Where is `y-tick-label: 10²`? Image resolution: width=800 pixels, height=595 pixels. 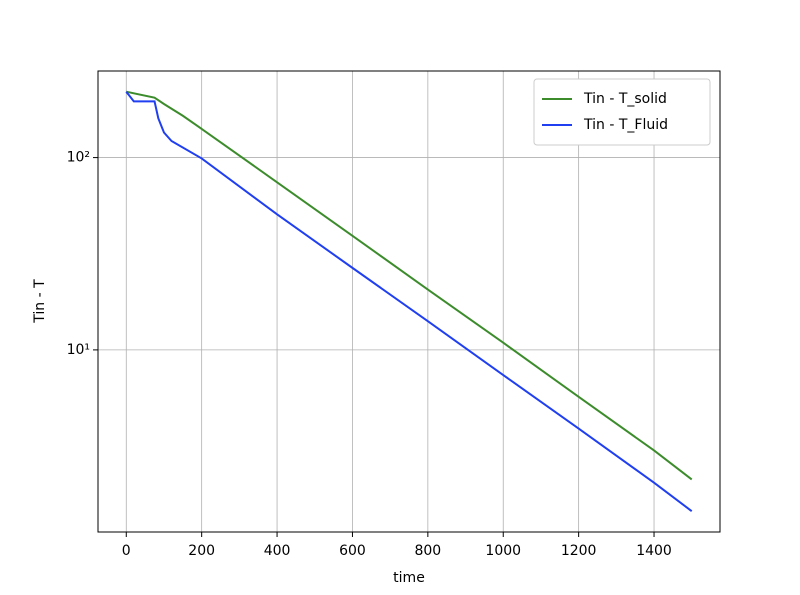 y-tick-label: 10² is located at coordinates (78, 158).